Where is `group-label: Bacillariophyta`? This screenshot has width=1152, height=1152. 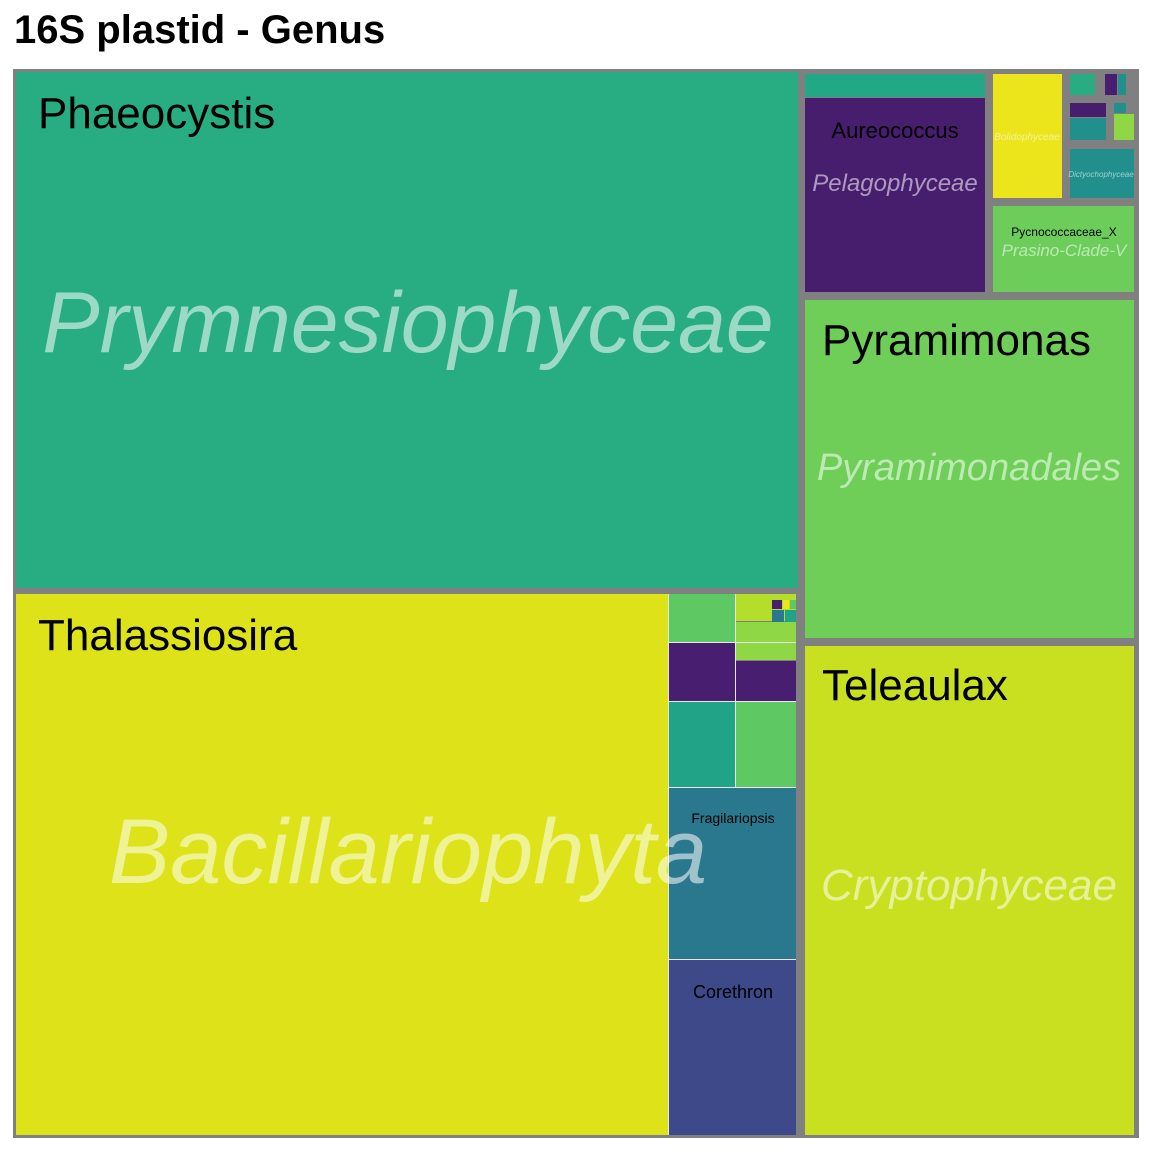 group-label: Bacillariophyta is located at coordinates (408, 852).